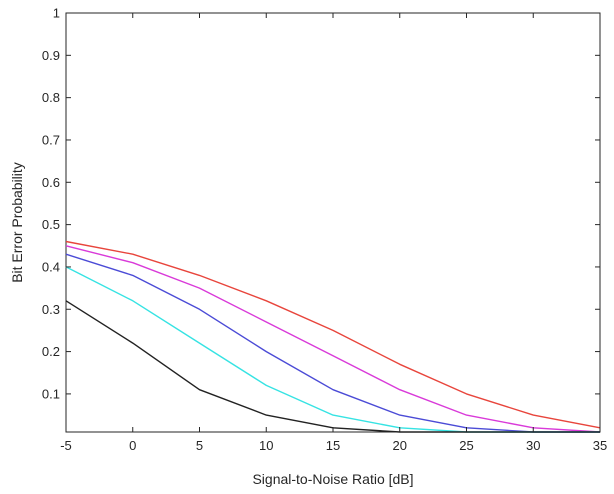  I want to click on y-tick-label: 0.2, so click(51, 351).